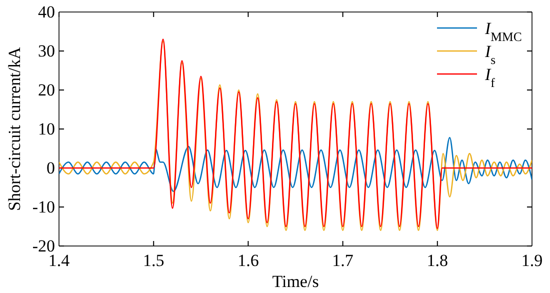 The width and height of the screenshot is (550, 293). I want to click on y-tick-label: 0, so click(50, 168).